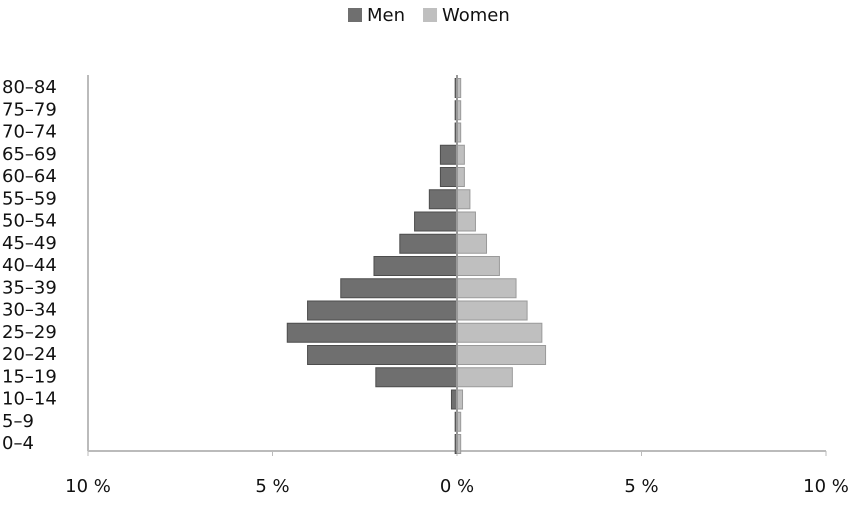 The height and width of the screenshot is (509, 855). What do you see at coordinates (29, 87) in the screenshot?
I see `y-tick-label: 80–84` at bounding box center [29, 87].